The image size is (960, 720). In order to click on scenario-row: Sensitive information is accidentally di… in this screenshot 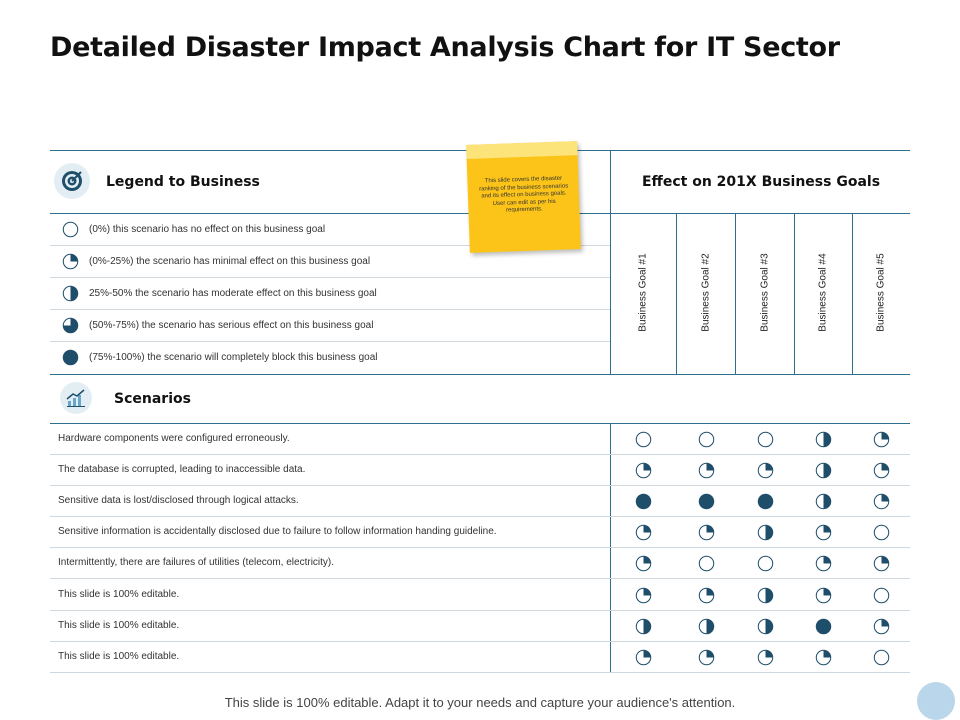, I will do `click(480, 532)`.